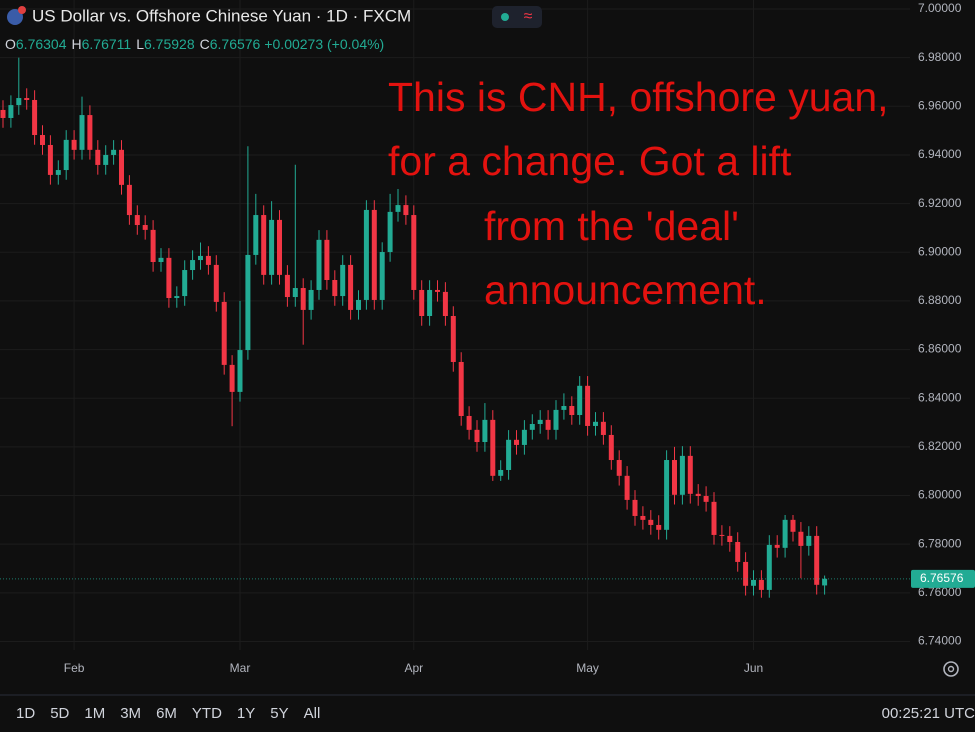 The height and width of the screenshot is (732, 975). I want to click on range-selector: 1D 5D 1M 3M 6M YTD 1Y 5Y All, so click(168, 713).